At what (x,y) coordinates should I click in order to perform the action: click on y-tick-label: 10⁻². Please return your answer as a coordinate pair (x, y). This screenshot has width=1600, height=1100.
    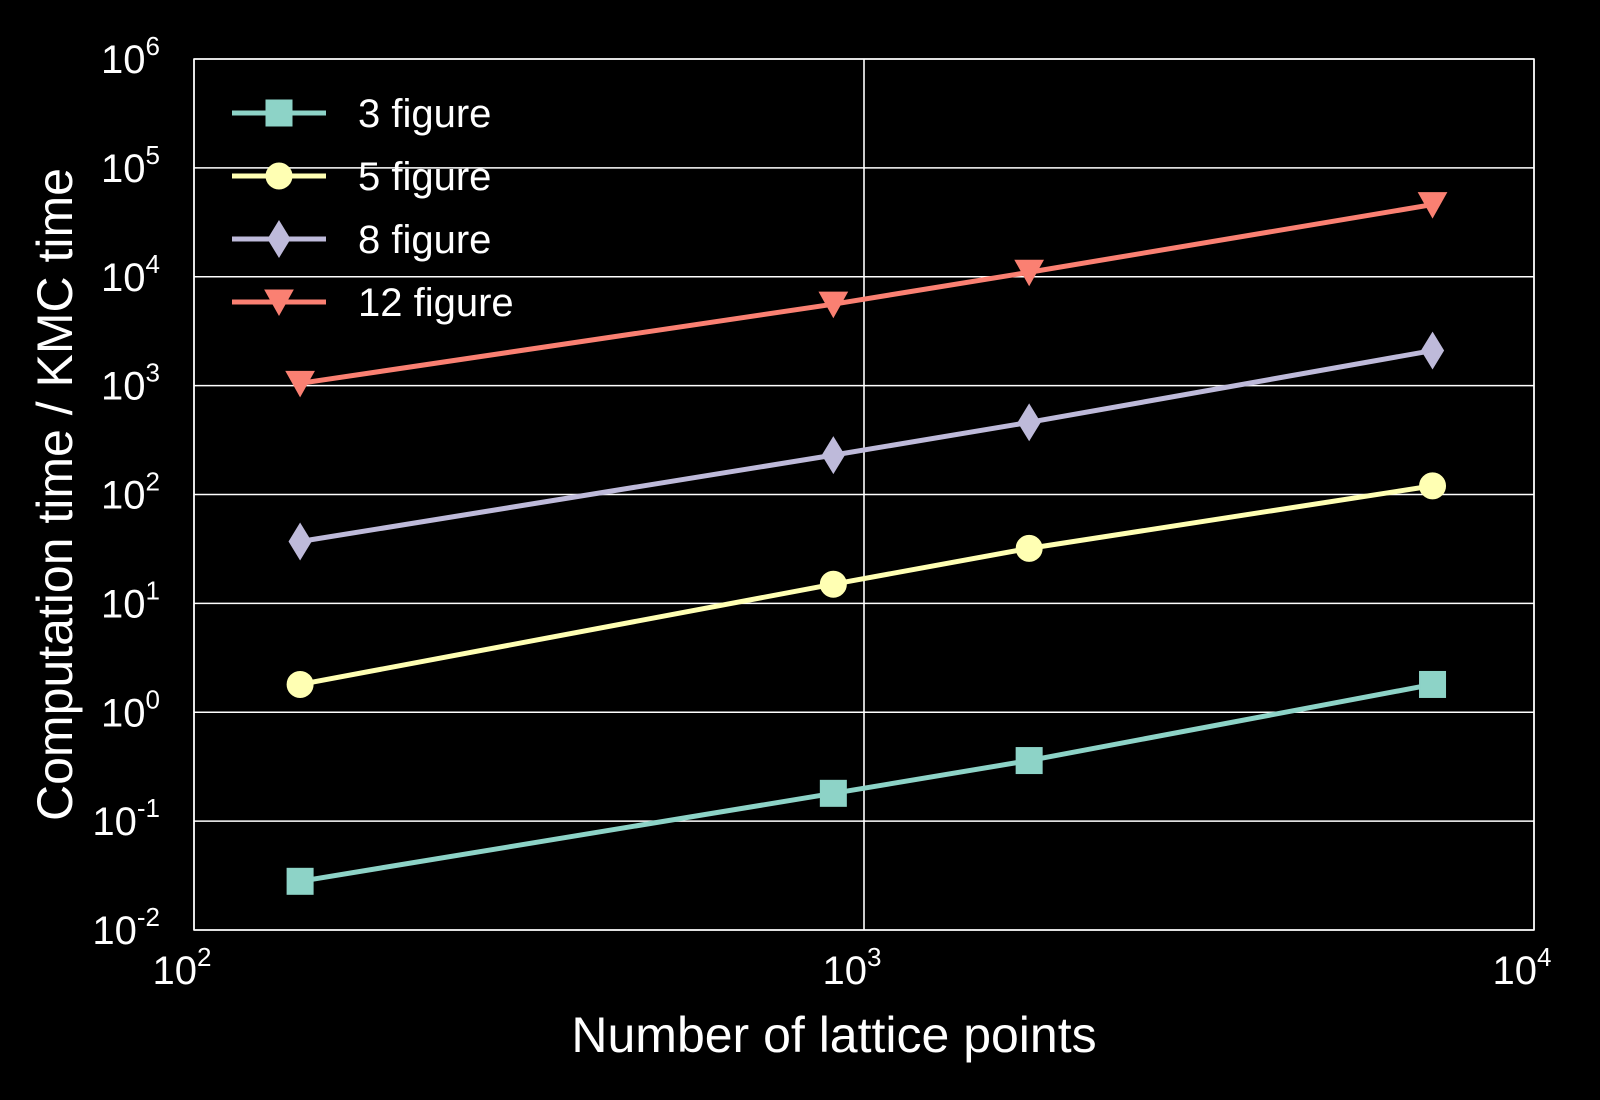
    Looking at the image, I should click on (126, 927).